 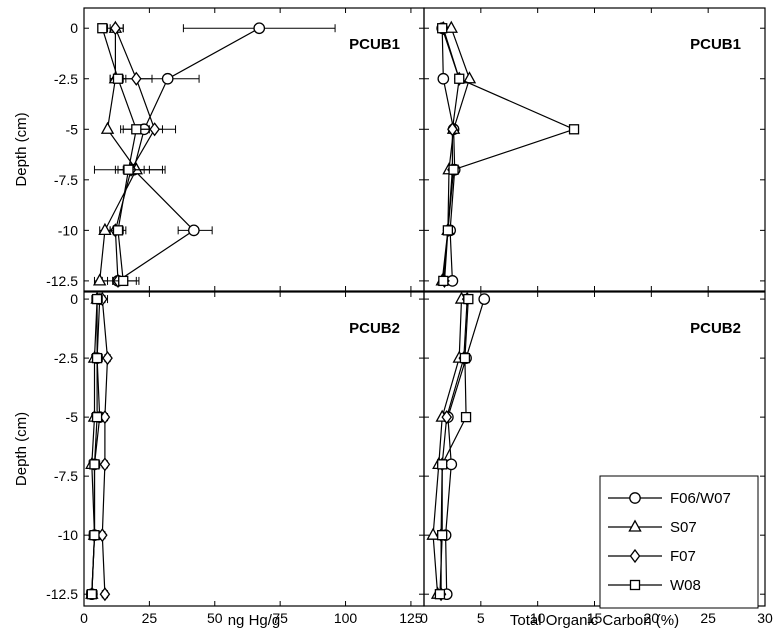 What do you see at coordinates (150, 618) in the screenshot?
I see `x-tick-label: 25` at bounding box center [150, 618].